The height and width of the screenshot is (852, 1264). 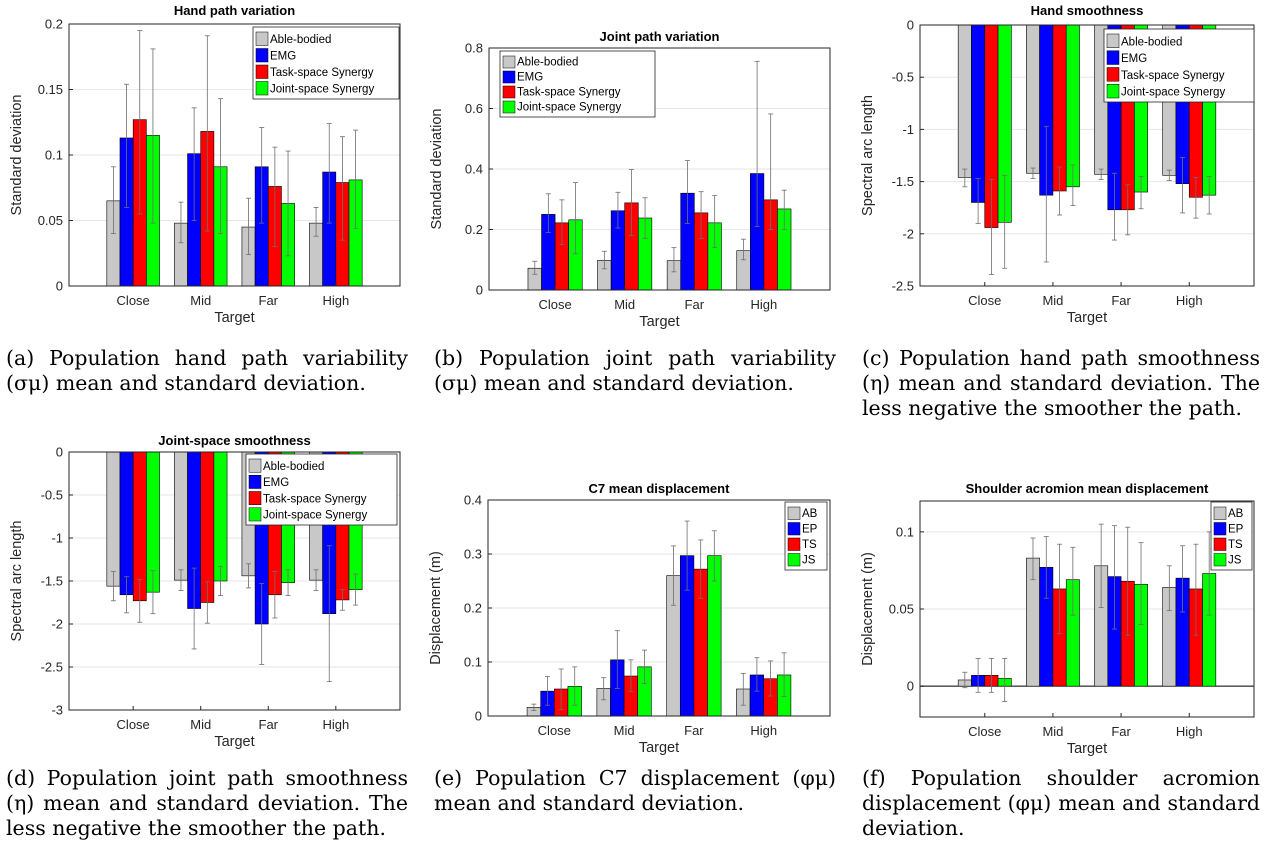 What do you see at coordinates (1235, 561) in the screenshot?
I see `legend-label-js: JS` at bounding box center [1235, 561].